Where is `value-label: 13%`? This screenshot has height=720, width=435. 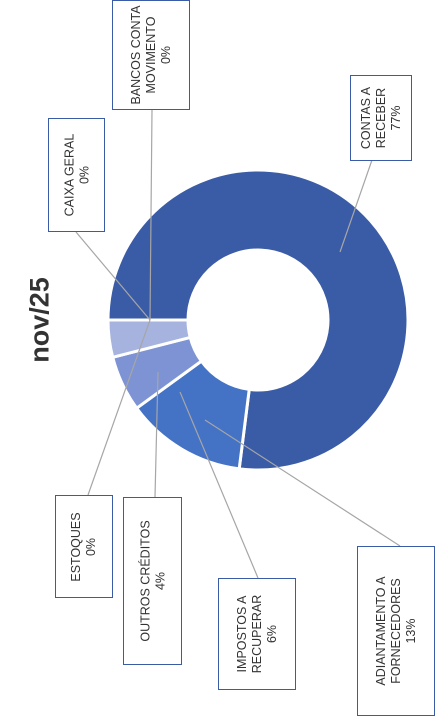
value-label: 13% is located at coordinates (410, 631).